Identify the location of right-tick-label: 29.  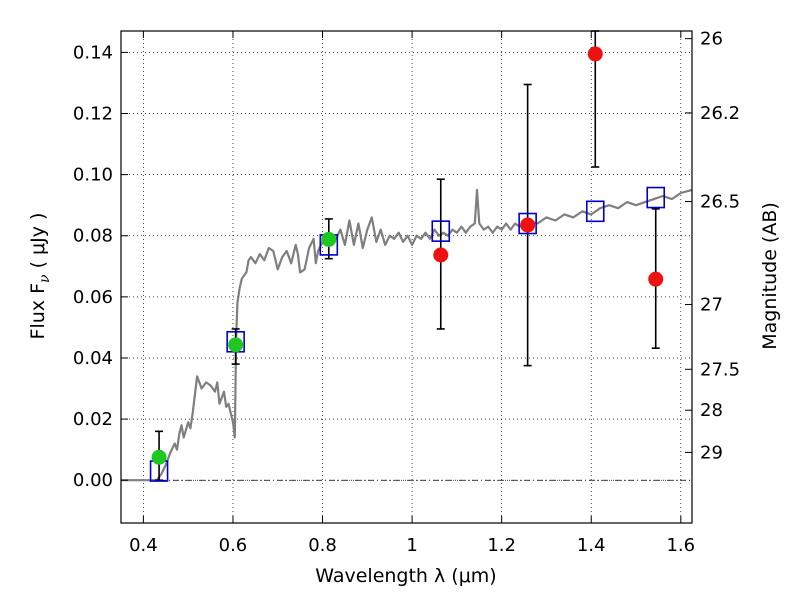
(711, 452).